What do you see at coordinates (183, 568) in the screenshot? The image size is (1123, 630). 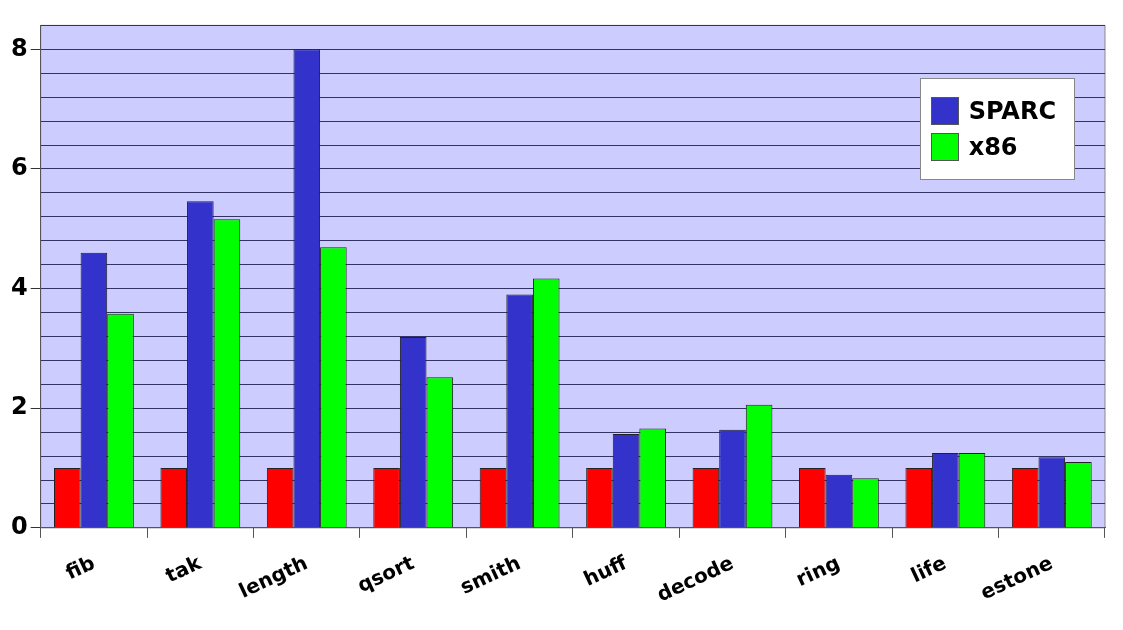 I see `x-tick-label: tak` at bounding box center [183, 568].